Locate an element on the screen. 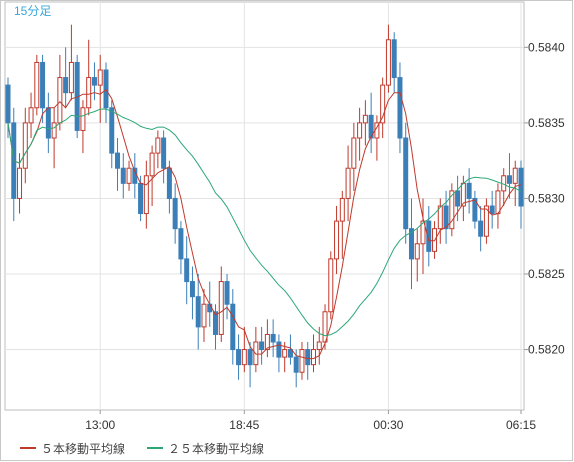  legend-item-ma5: ５本移動平均線 is located at coordinates (72, 448).